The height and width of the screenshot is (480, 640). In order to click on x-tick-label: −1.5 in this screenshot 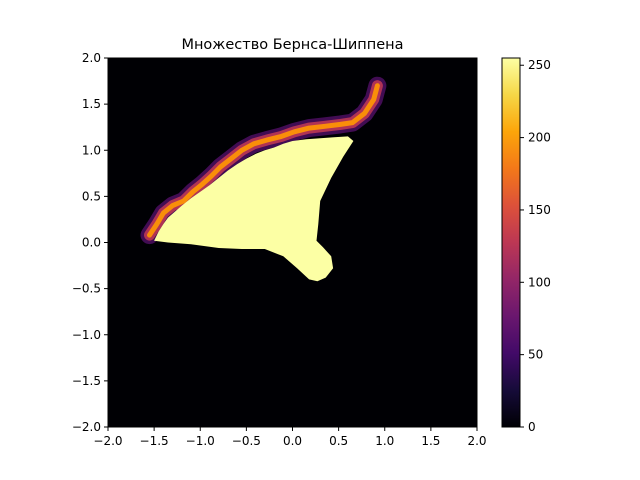, I will do `click(154, 441)`.